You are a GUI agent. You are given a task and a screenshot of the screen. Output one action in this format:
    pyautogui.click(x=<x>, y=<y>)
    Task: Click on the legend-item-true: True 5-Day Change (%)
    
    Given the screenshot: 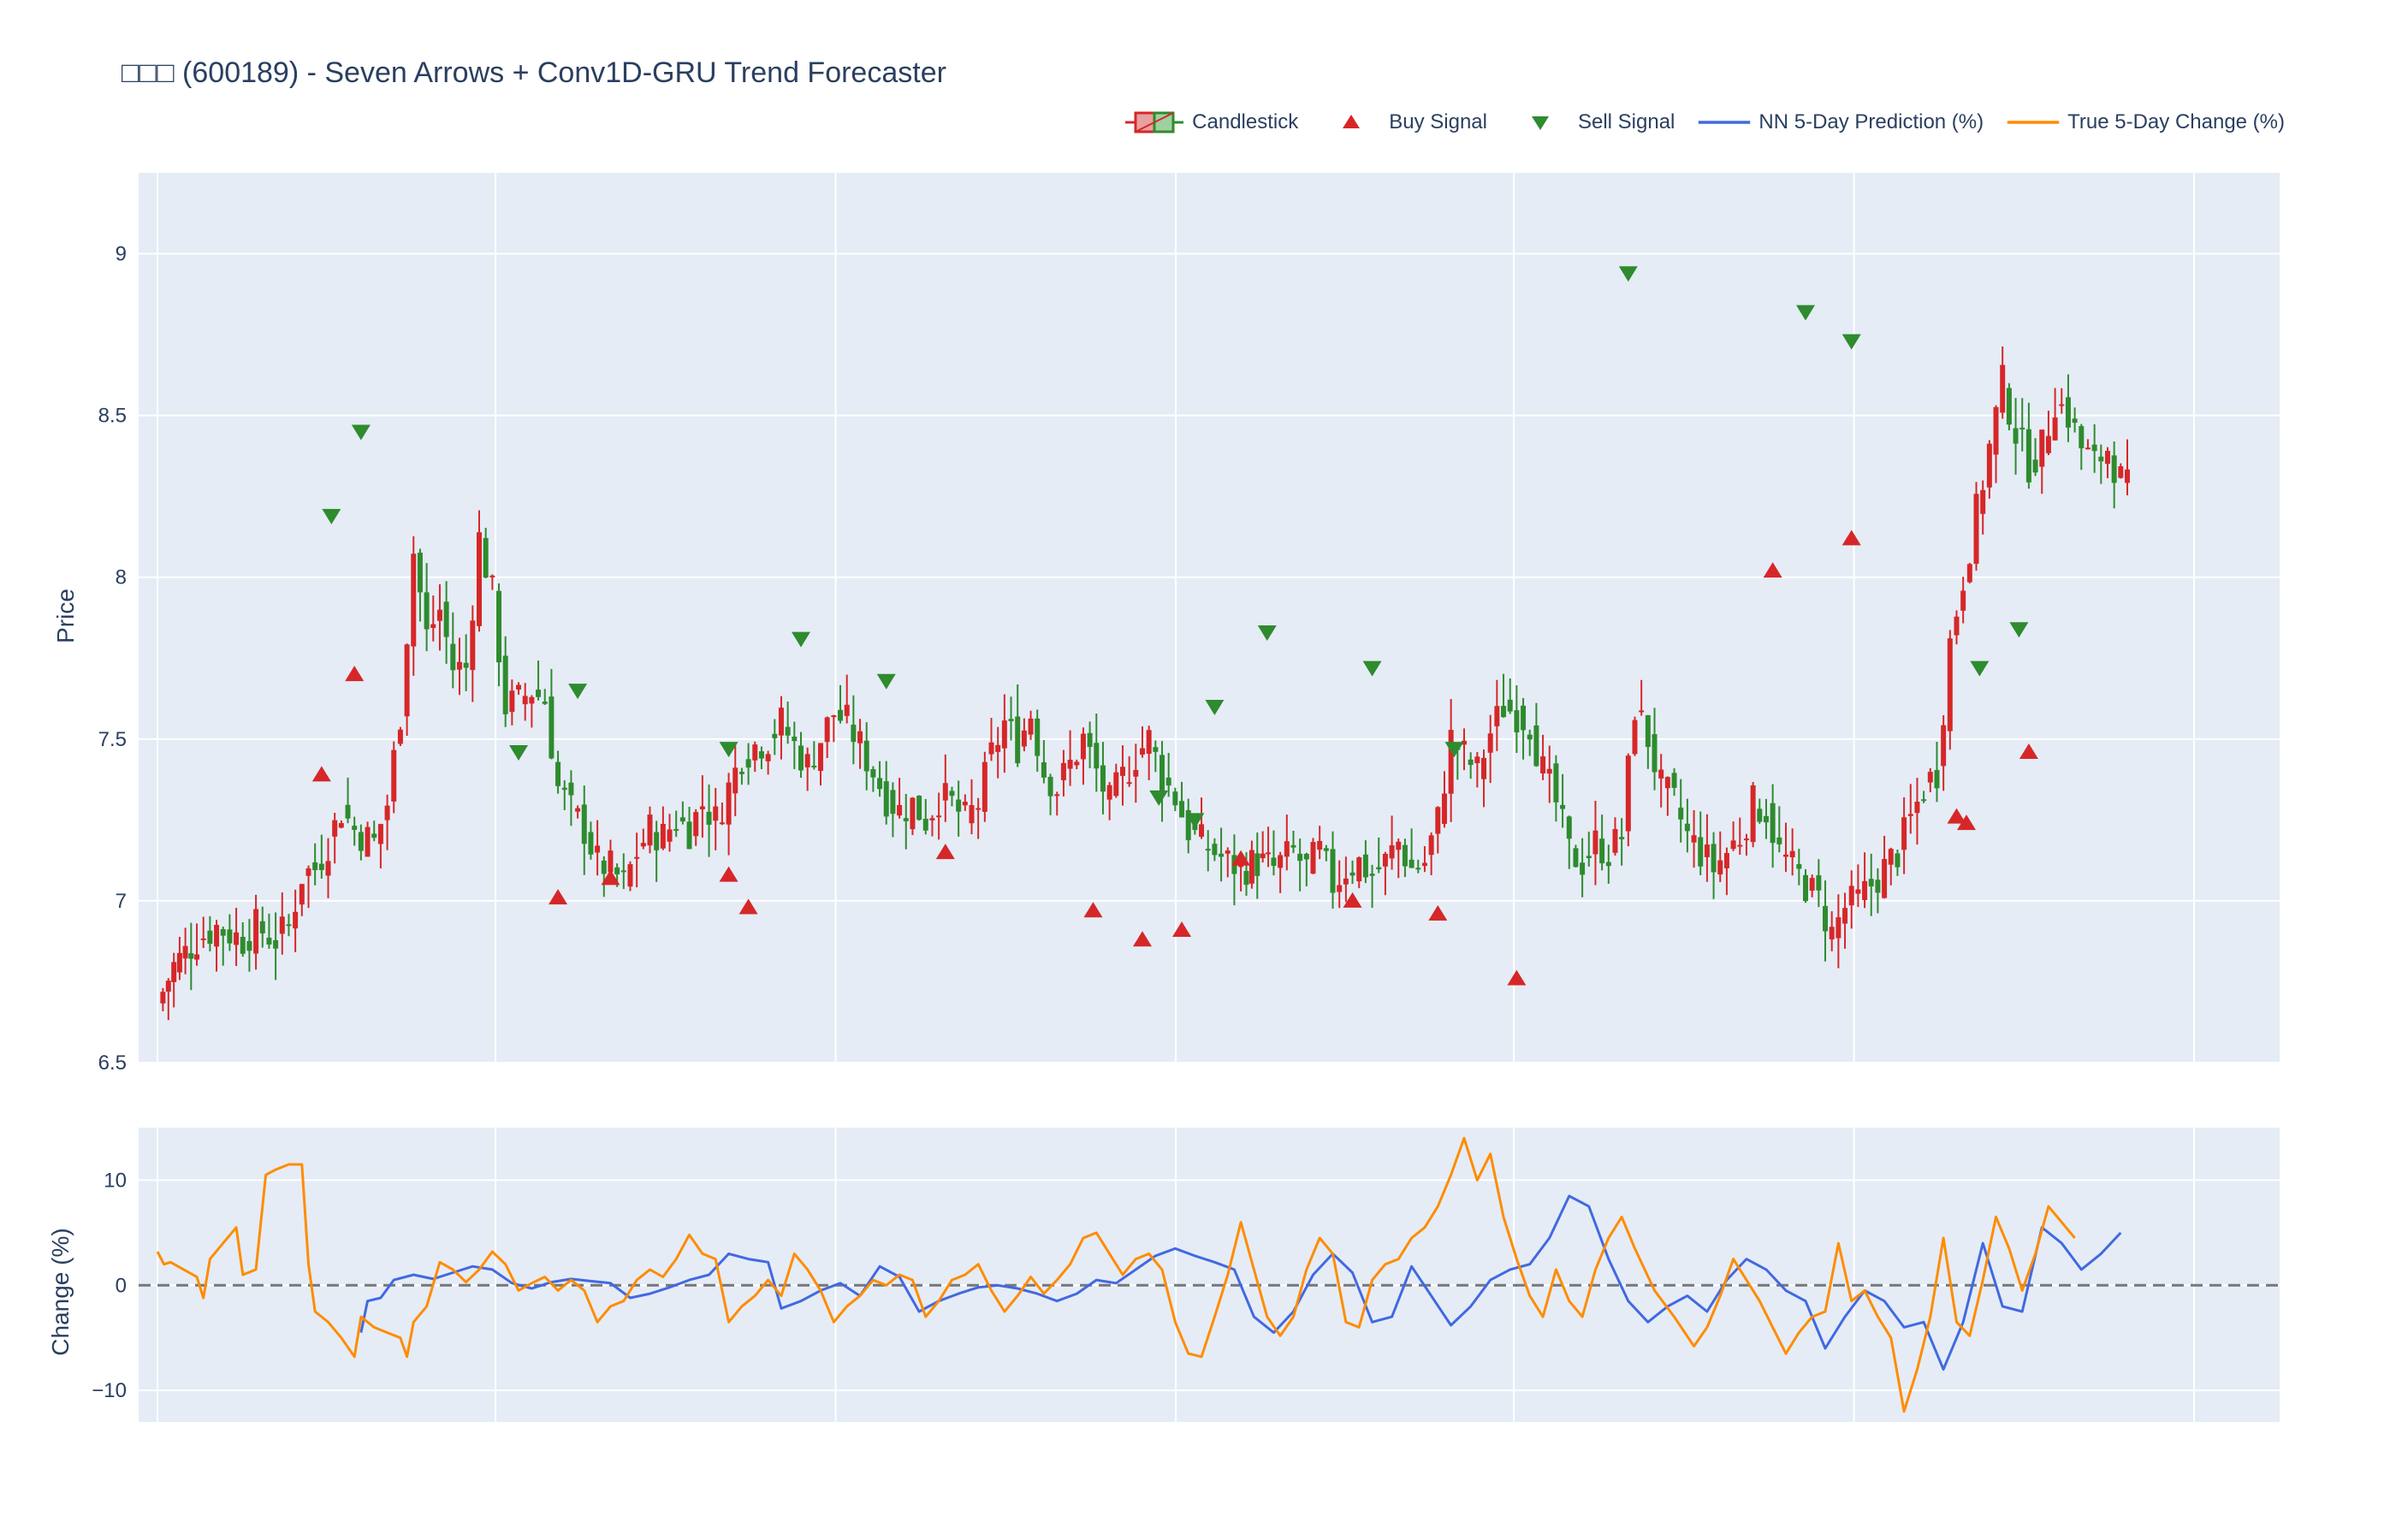 What is the action you would take?
    pyautogui.click(x=2146, y=122)
    